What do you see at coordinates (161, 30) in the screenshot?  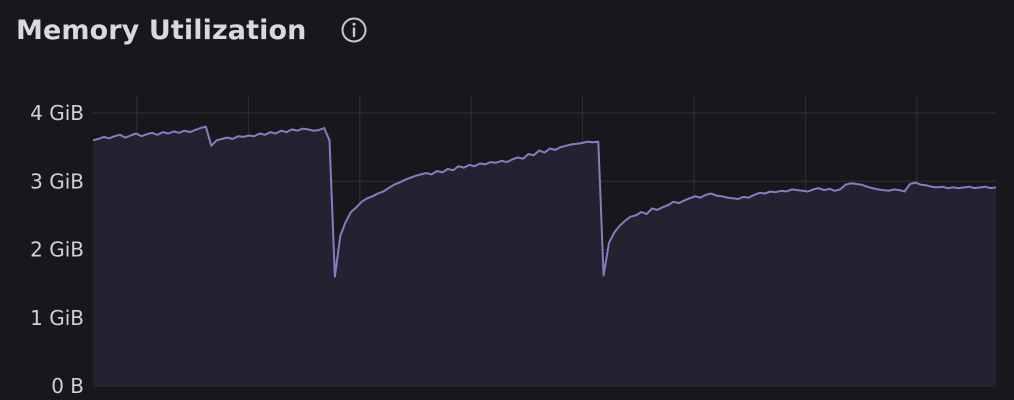 I see `panel-title: Memory Utilization` at bounding box center [161, 30].